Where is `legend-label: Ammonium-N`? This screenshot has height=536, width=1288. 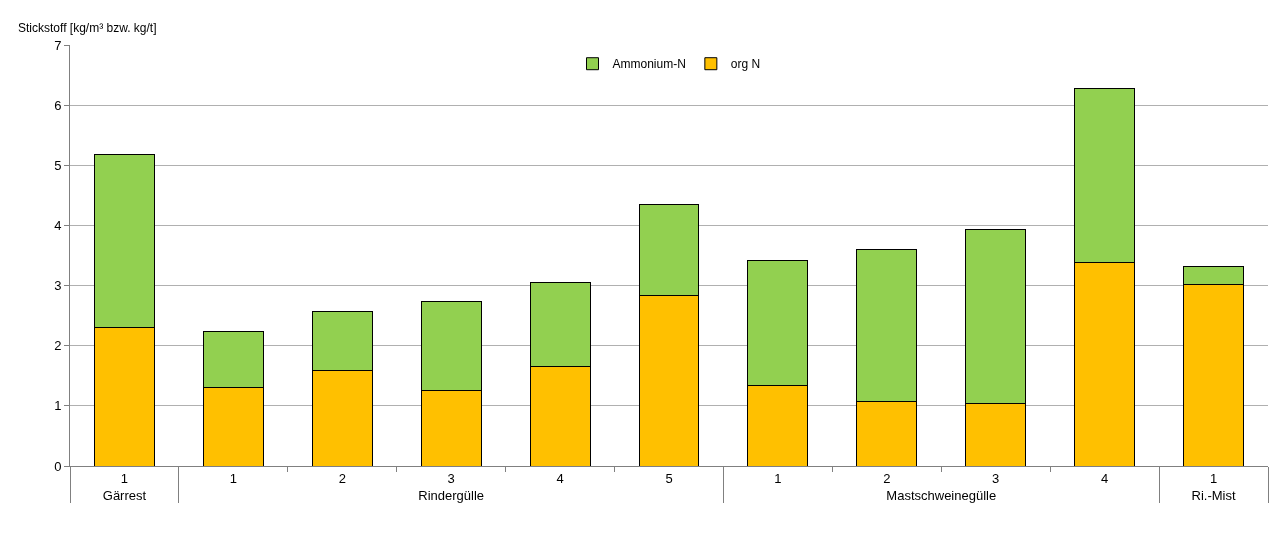 legend-label: Ammonium-N is located at coordinates (649, 64).